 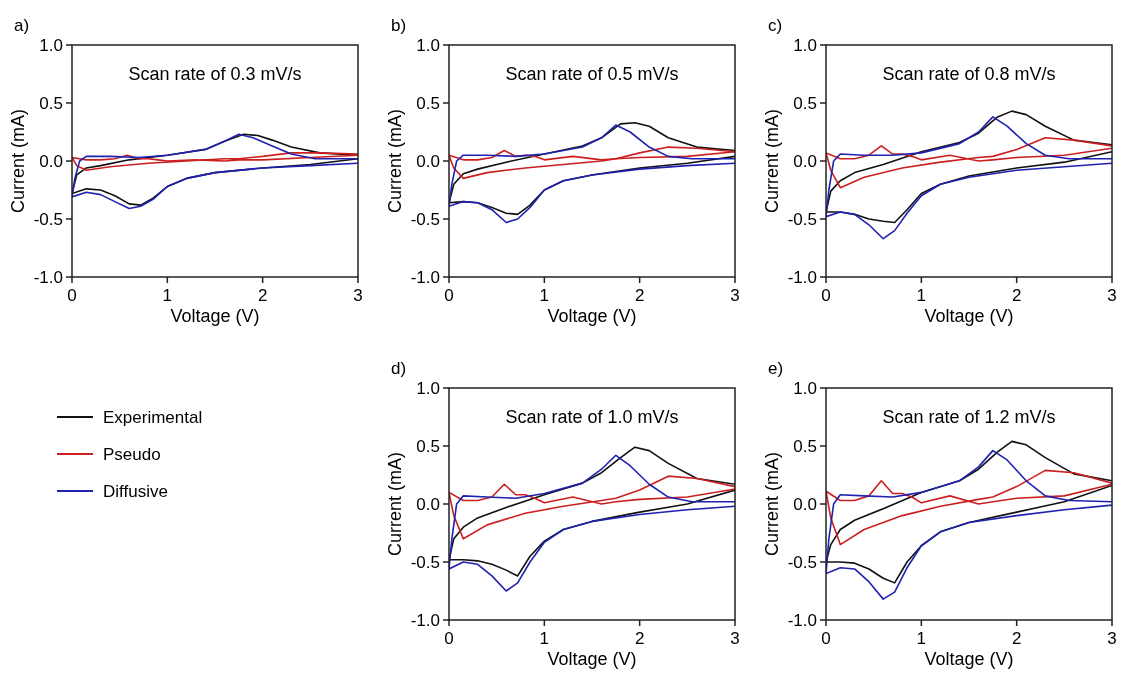 I want to click on text: a), so click(x=22, y=25).